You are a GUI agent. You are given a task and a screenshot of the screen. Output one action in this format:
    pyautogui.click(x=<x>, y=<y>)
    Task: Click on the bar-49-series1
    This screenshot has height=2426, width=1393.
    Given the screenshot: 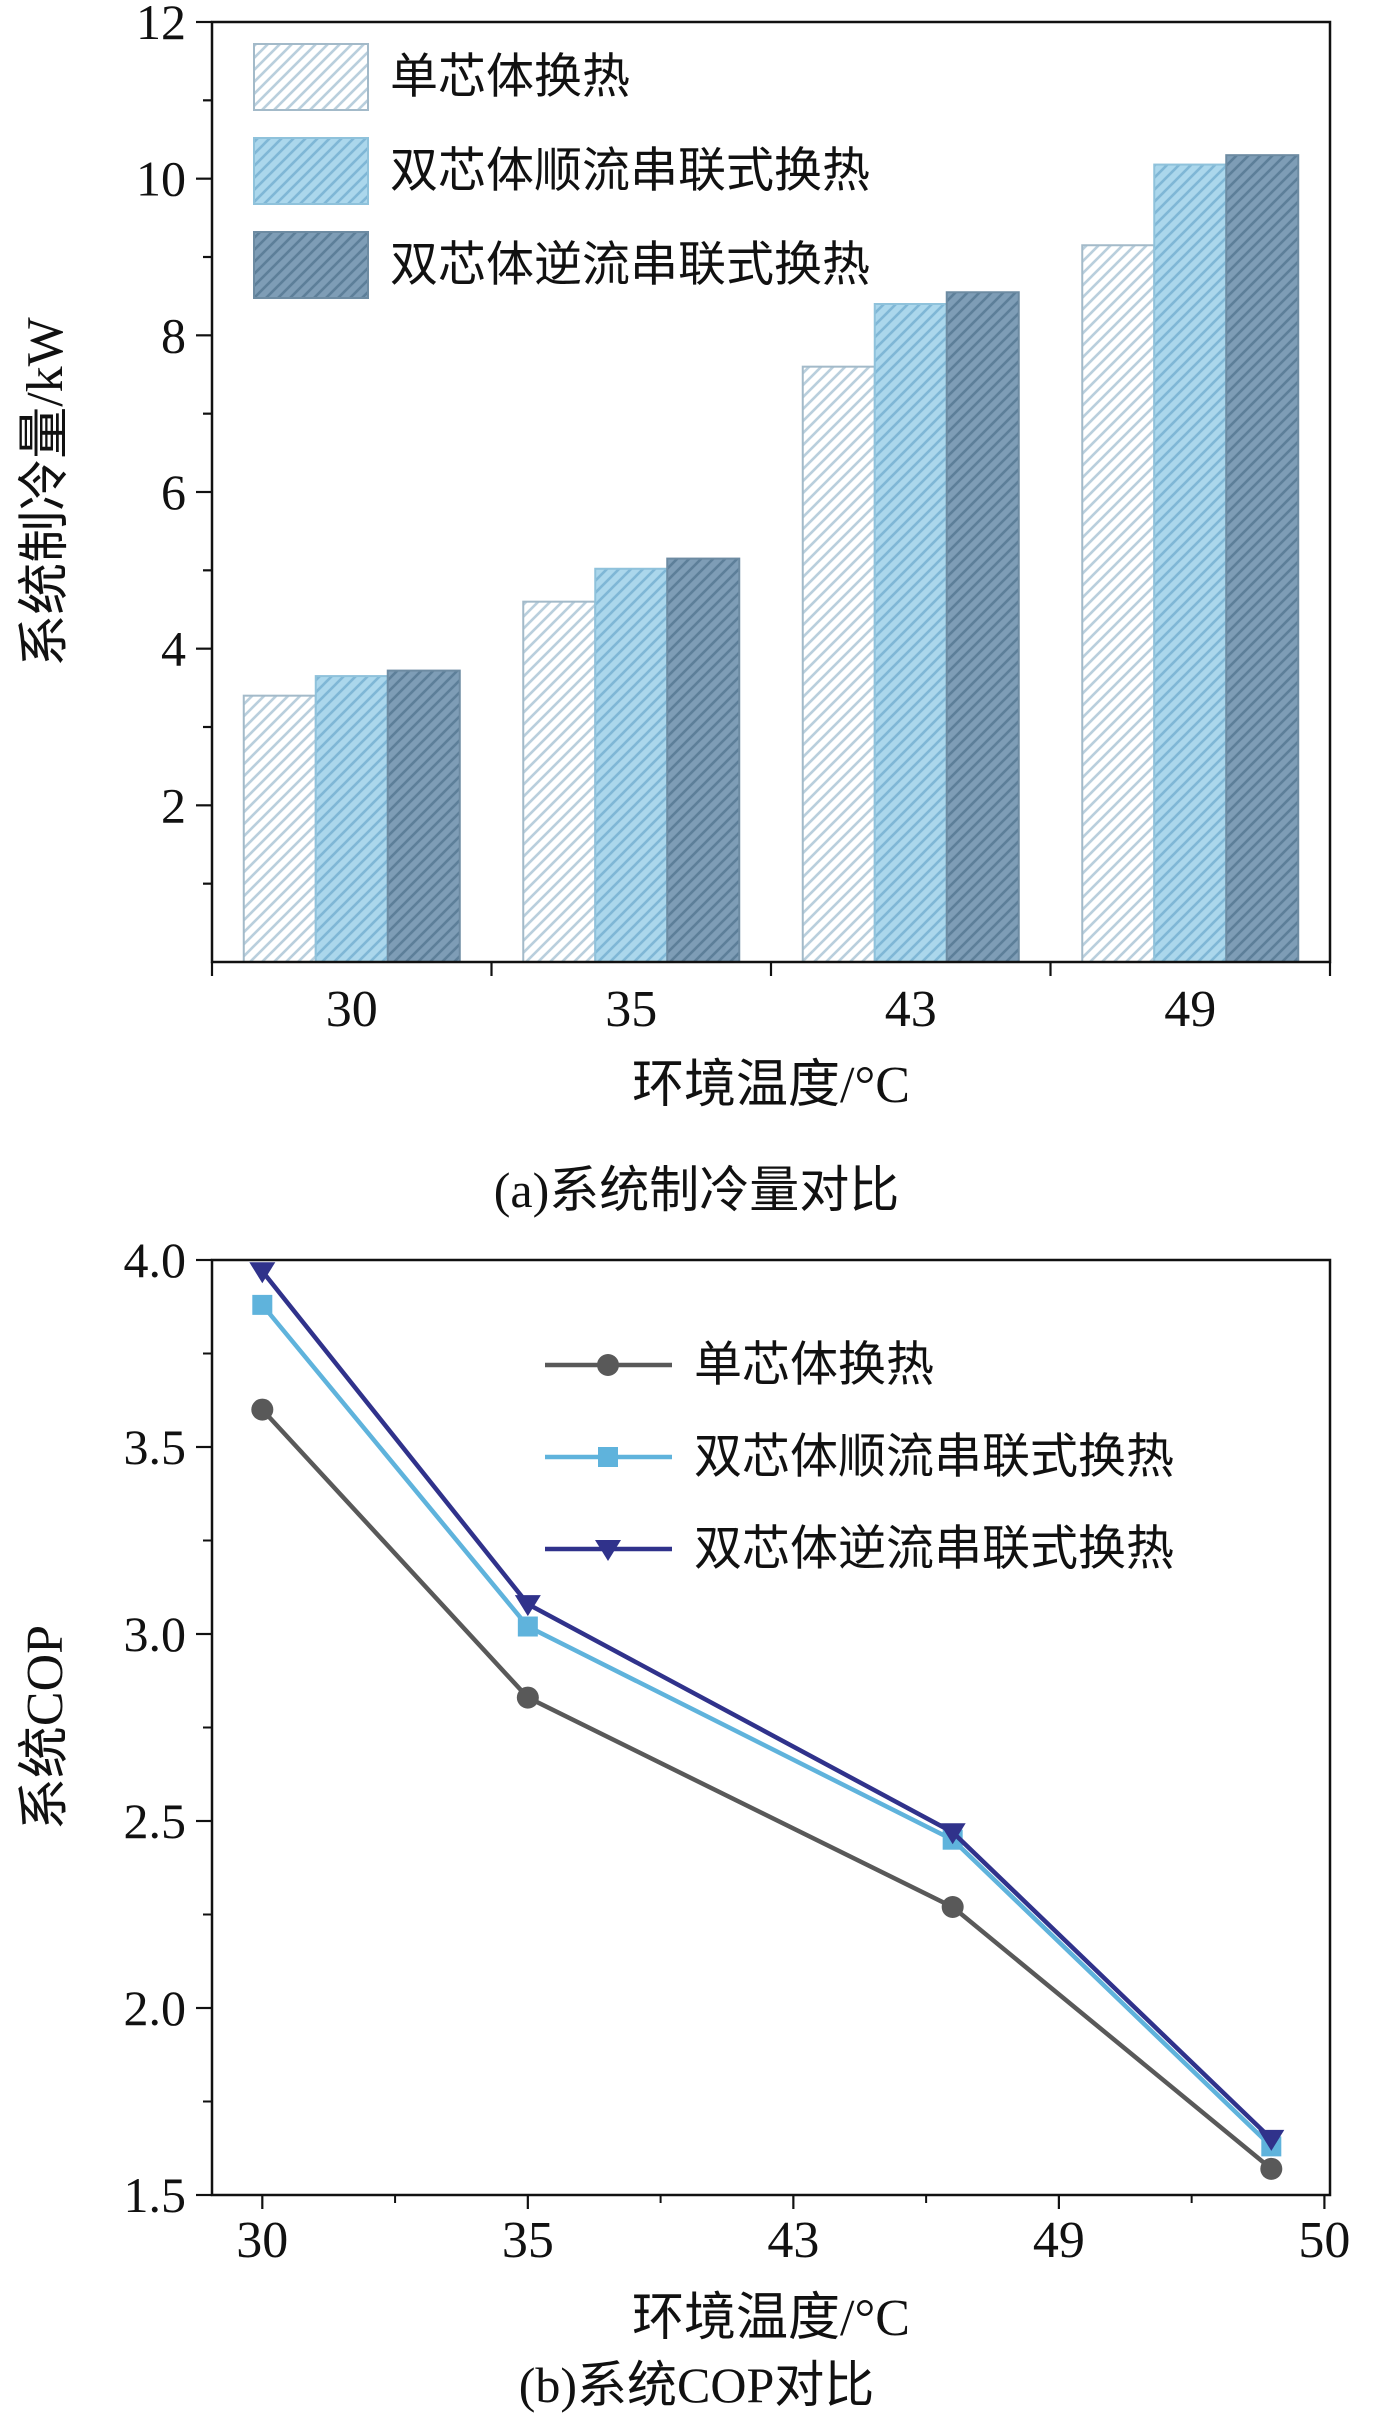 What is the action you would take?
    pyautogui.click(x=1190, y=563)
    